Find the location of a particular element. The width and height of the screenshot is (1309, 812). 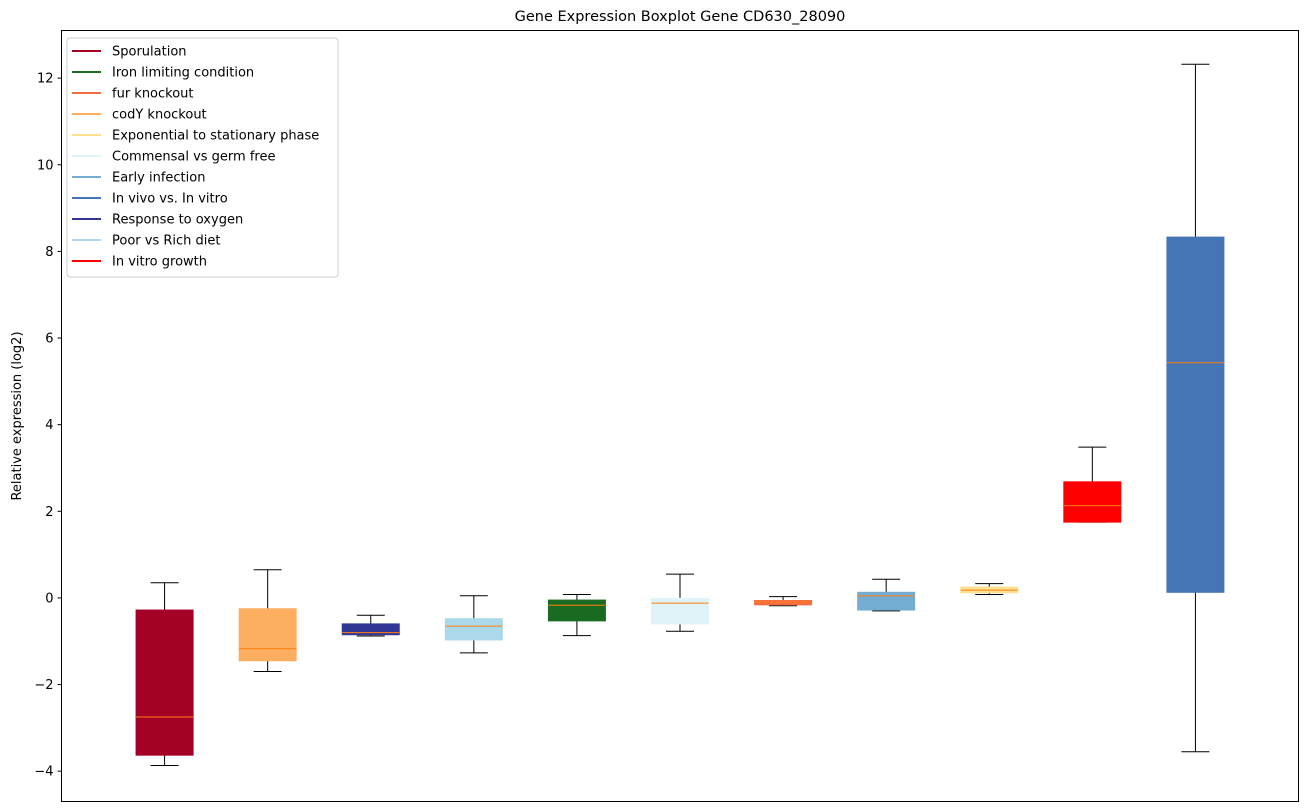

box-iron-limiting-condition is located at coordinates (576, 615).